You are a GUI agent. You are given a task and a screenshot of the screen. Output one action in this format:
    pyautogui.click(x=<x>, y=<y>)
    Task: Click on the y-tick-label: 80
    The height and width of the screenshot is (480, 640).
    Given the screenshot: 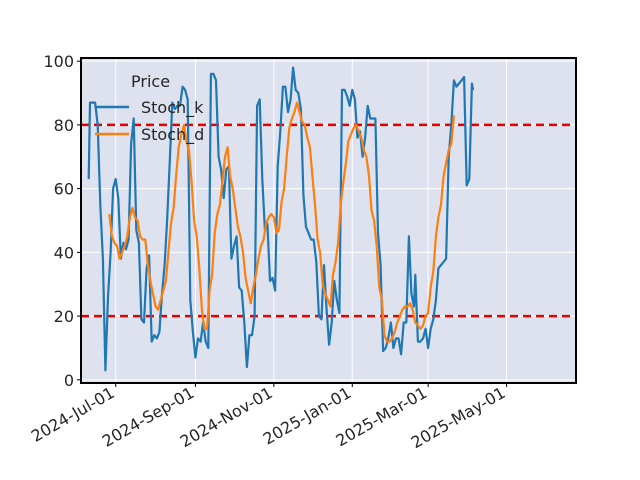 What is the action you would take?
    pyautogui.click(x=64, y=125)
    